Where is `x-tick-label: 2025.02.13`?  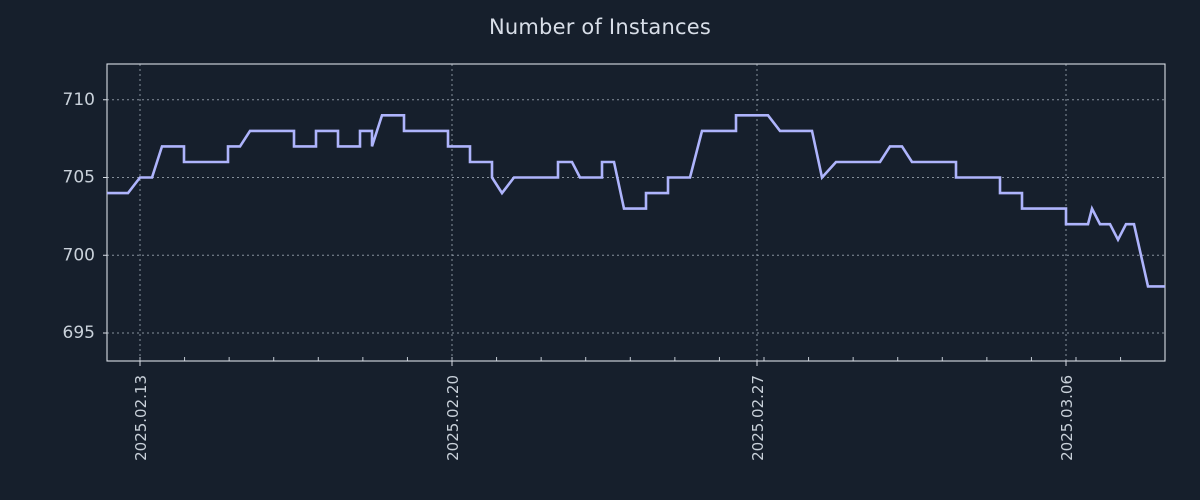
x-tick-label: 2025.02.13 is located at coordinates (141, 418).